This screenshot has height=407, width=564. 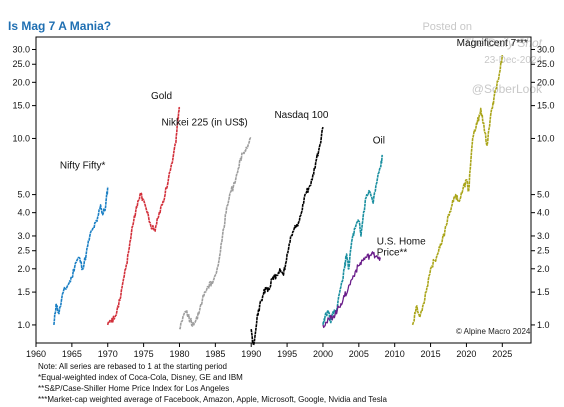 What do you see at coordinates (546, 138) in the screenshot?
I see `y-tick-label-right: 10.0` at bounding box center [546, 138].